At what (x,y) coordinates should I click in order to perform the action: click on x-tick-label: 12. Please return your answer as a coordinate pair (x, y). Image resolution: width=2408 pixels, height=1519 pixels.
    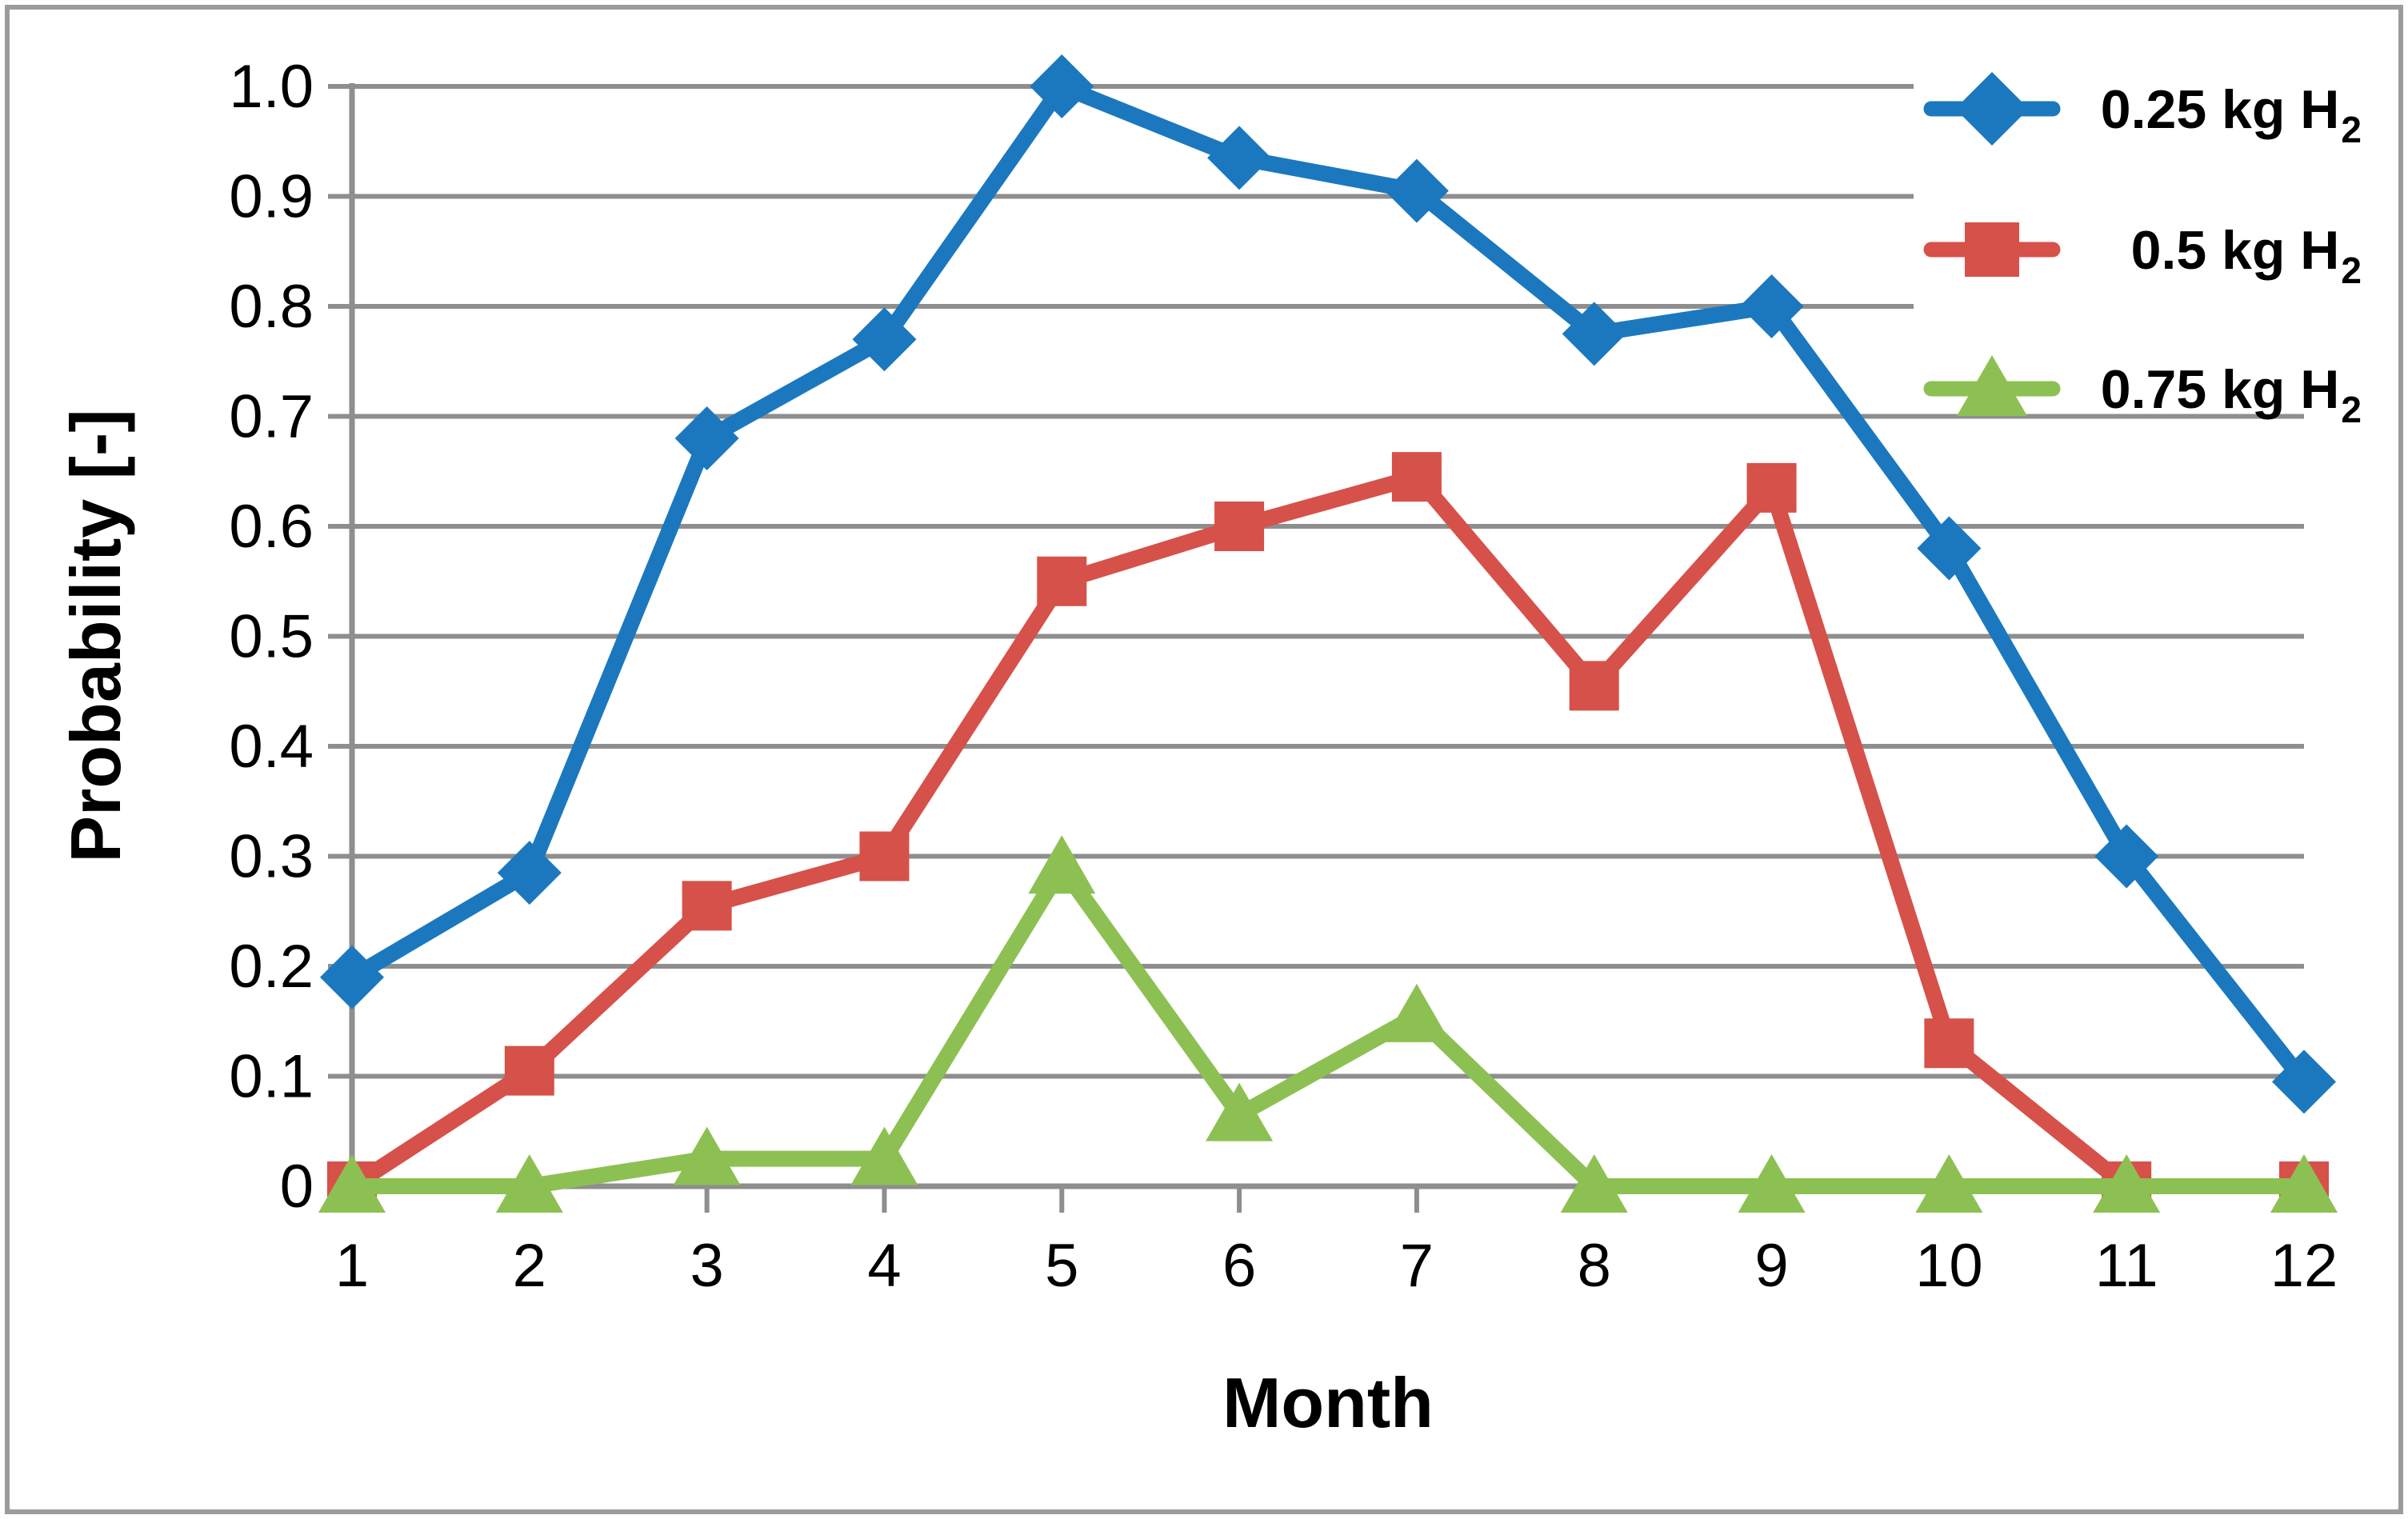
    Looking at the image, I should click on (2304, 1266).